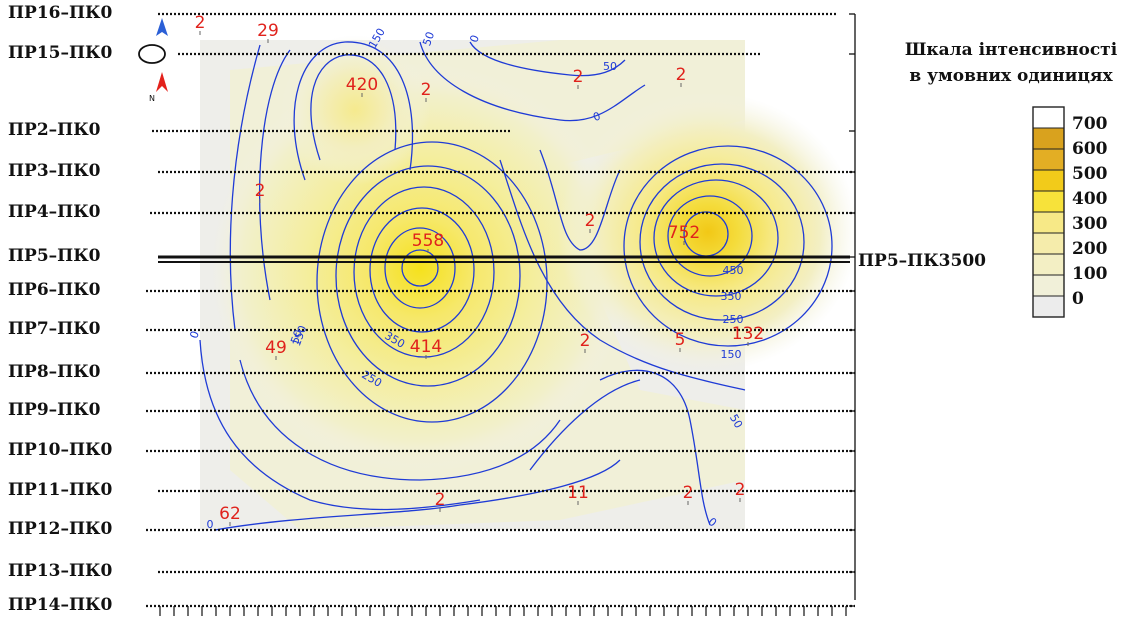  Describe the element at coordinates (54, 212) in the screenshot. I see `profile-label: ПР4–ПК0` at that location.